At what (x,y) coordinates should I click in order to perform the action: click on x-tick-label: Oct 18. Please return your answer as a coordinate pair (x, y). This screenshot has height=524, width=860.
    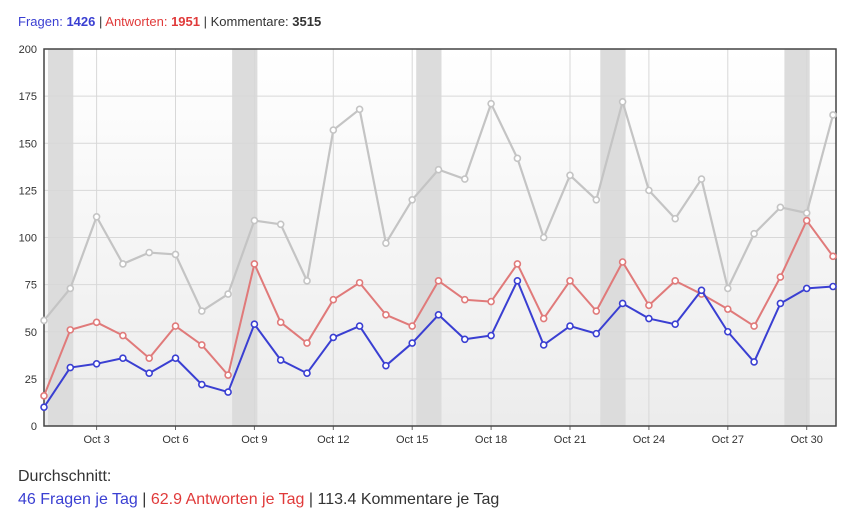
    Looking at the image, I should click on (491, 440).